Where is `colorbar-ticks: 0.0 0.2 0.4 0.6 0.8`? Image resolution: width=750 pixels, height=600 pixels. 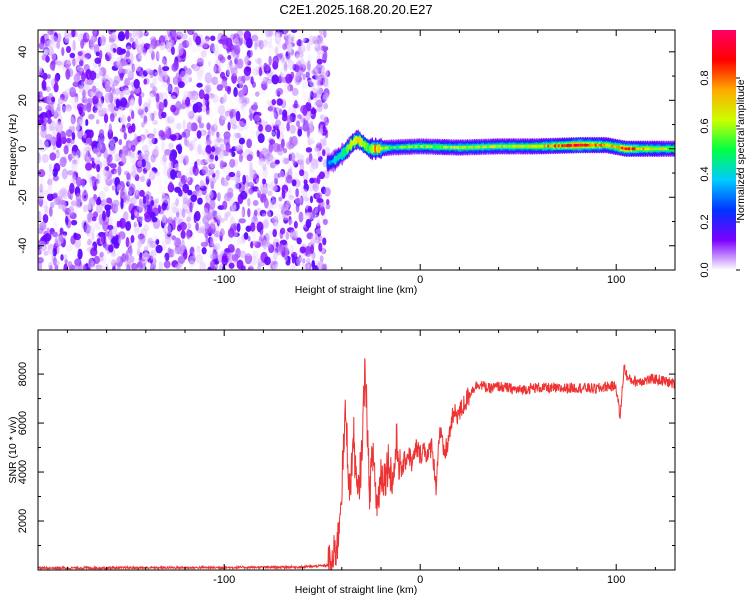 colorbar-ticks: 0.0 0.2 0.4 0.6 0.8 is located at coordinates (719, 174).